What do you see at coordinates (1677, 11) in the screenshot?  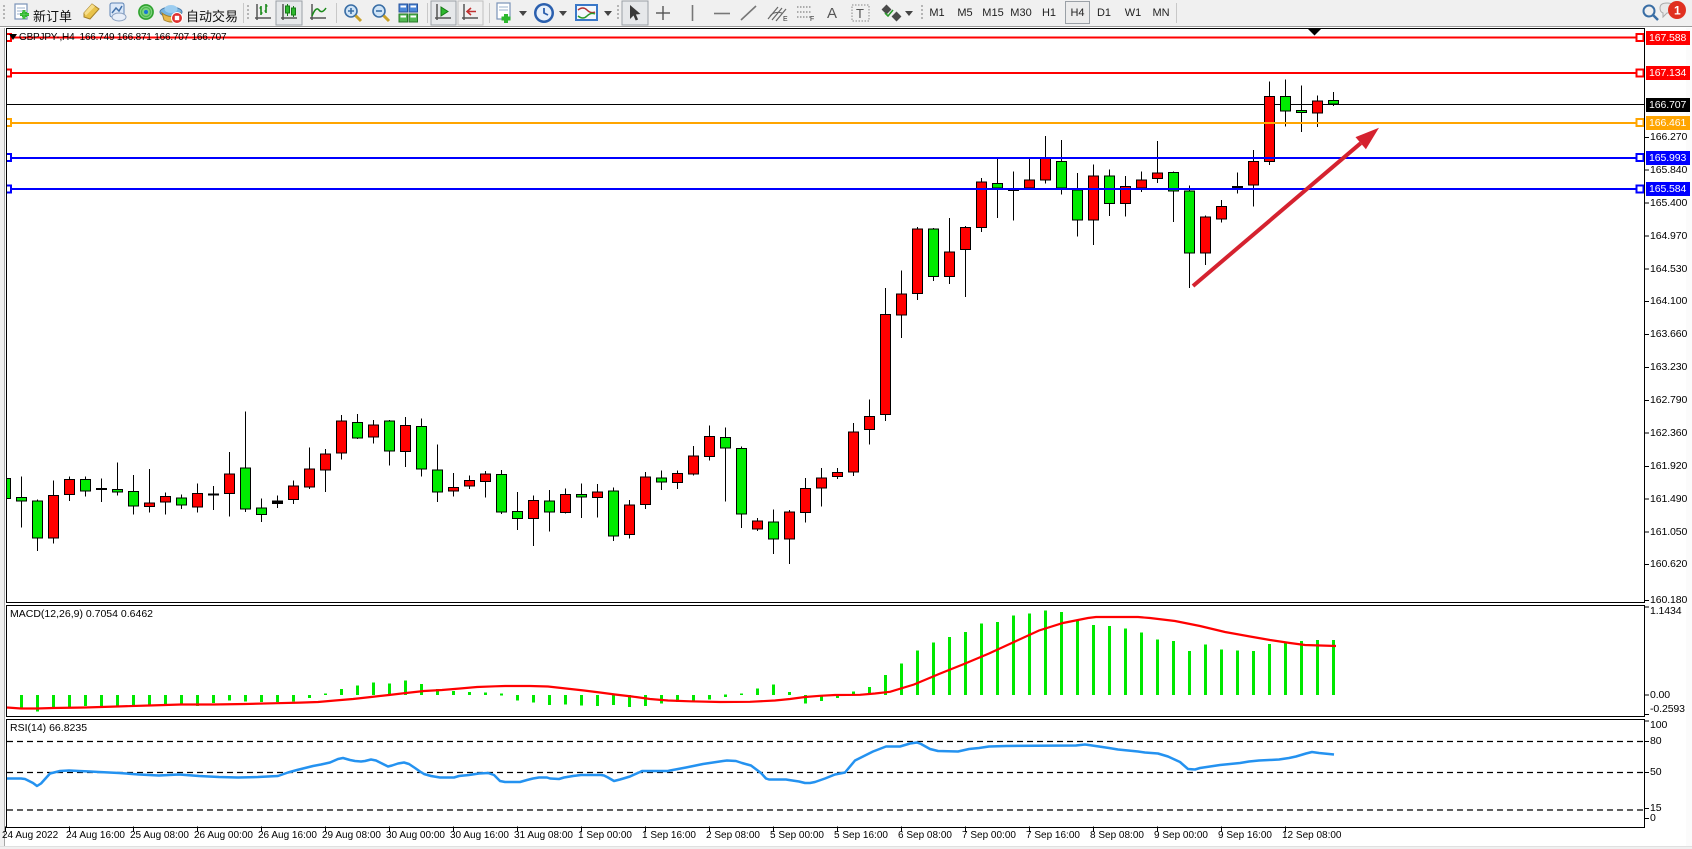 I see `svg-text: 1` at bounding box center [1677, 11].